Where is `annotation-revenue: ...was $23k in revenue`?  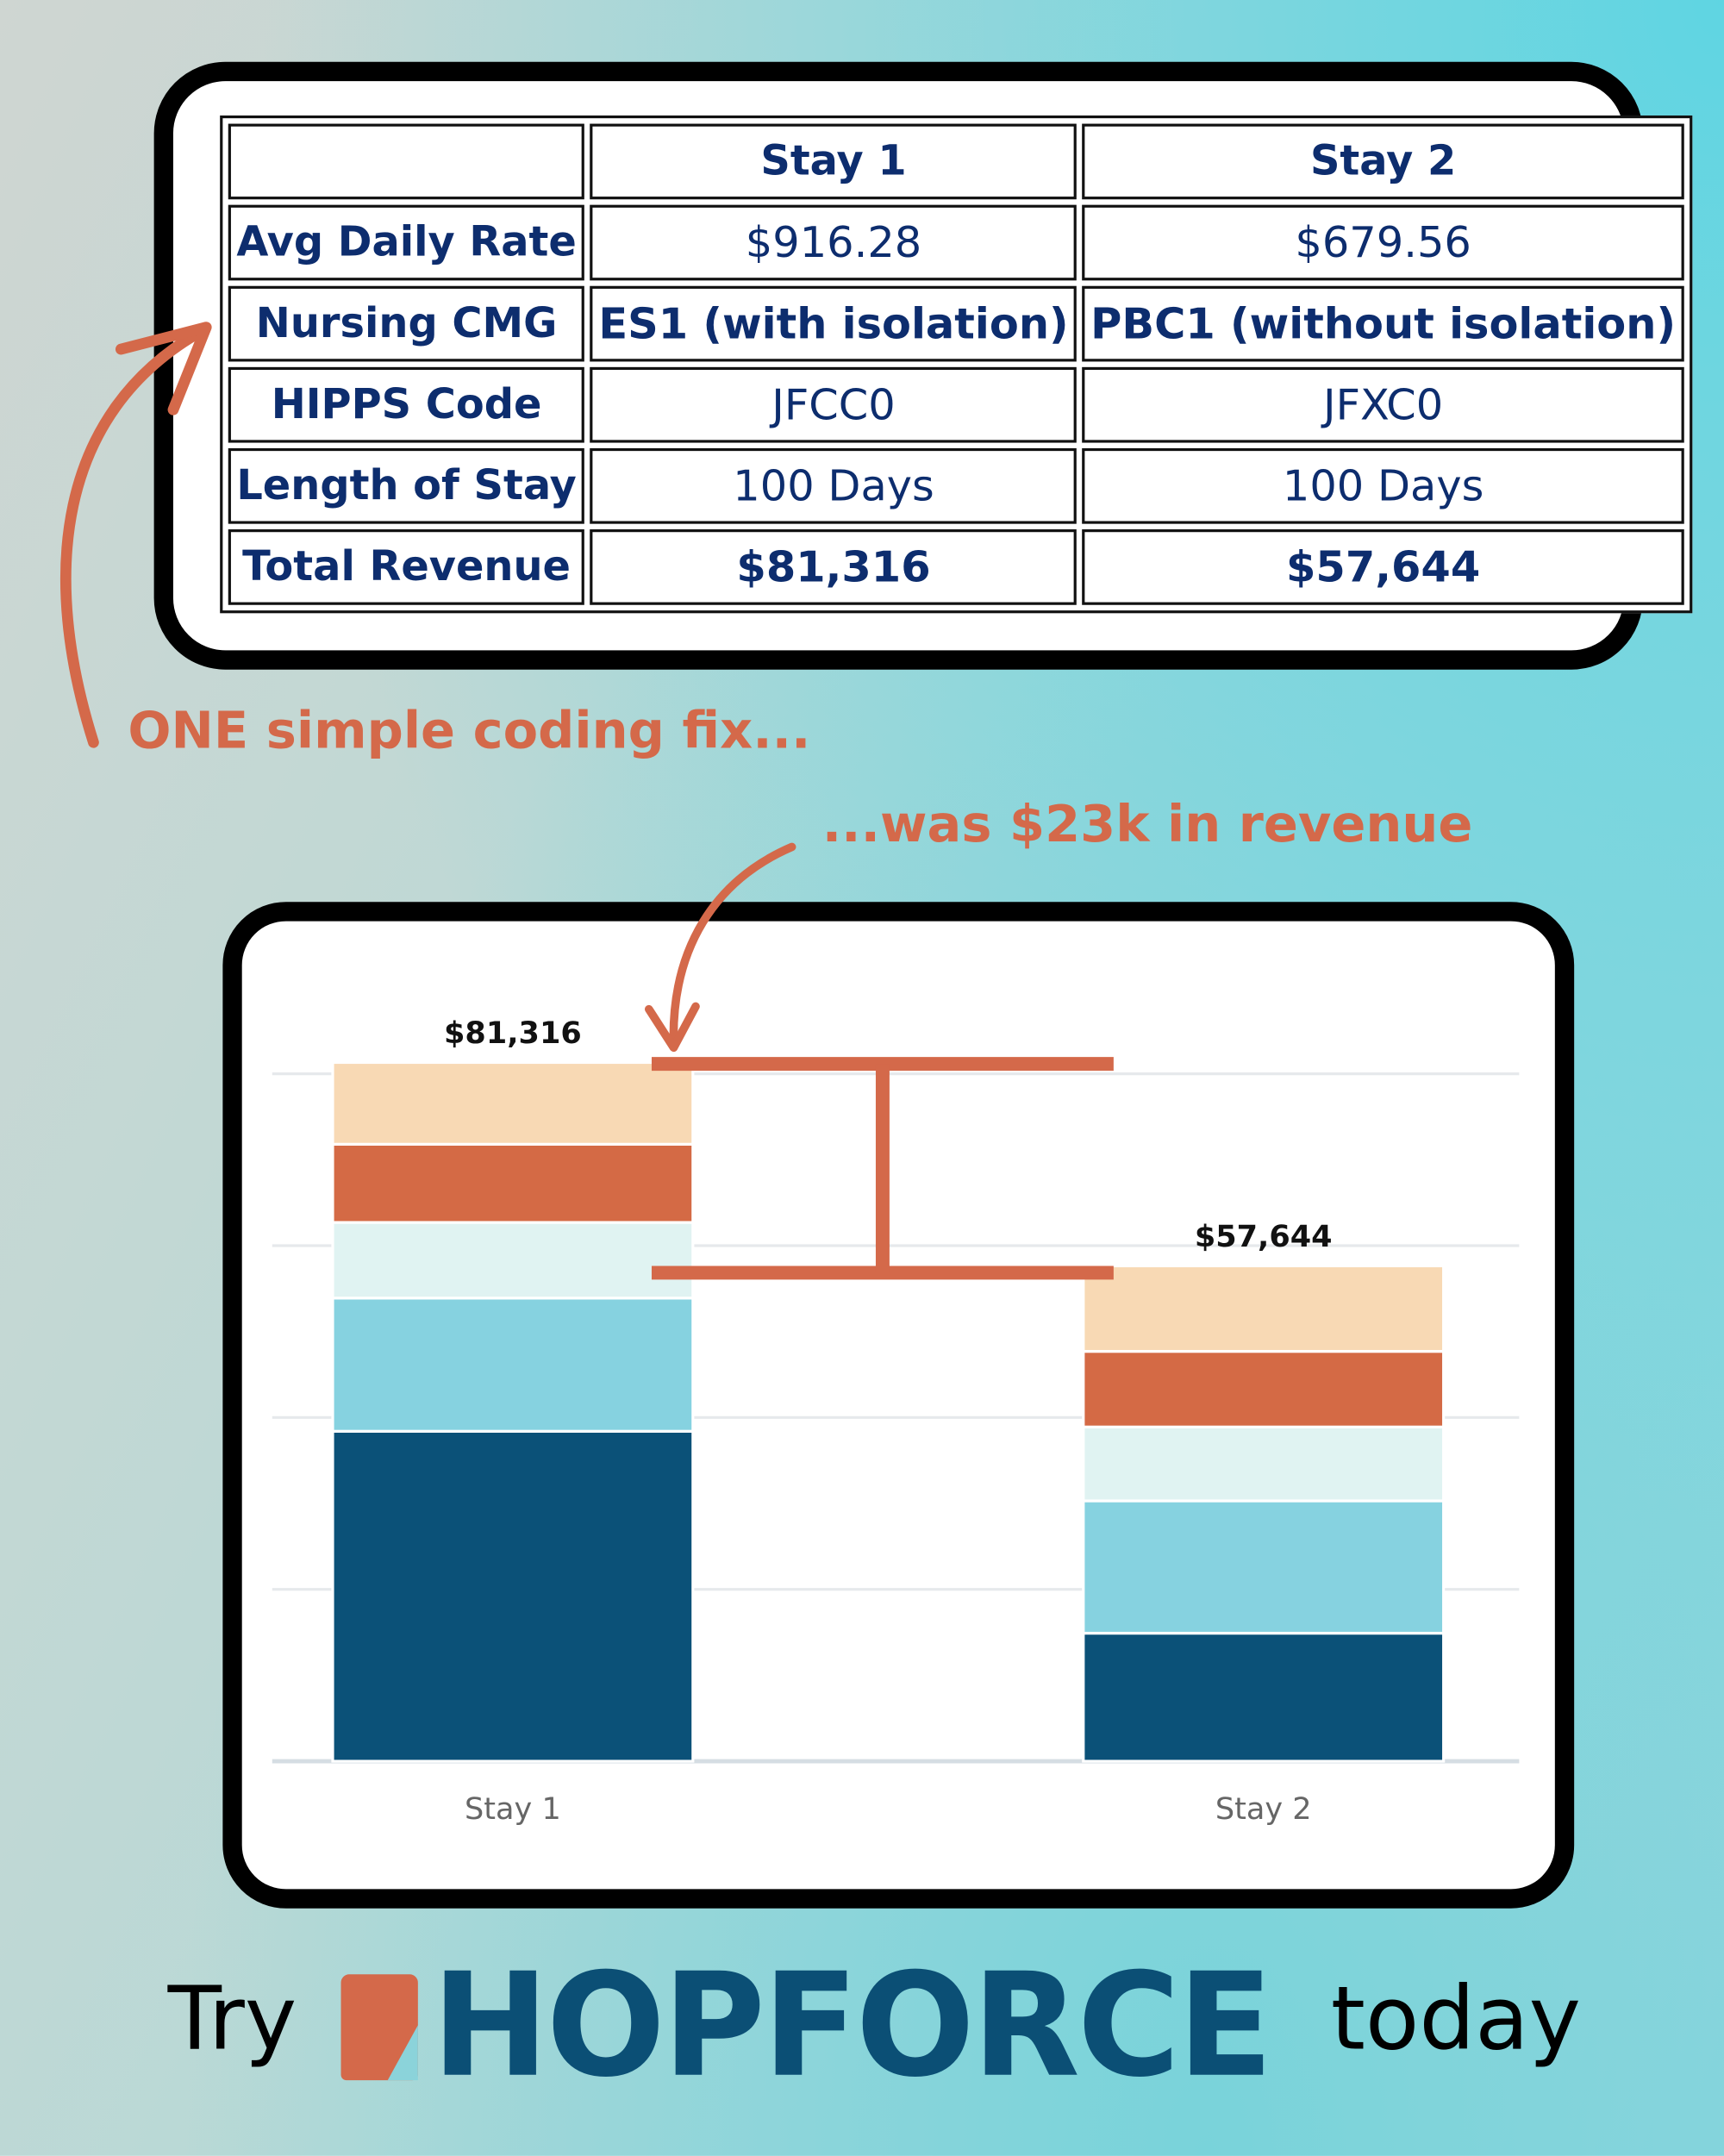 annotation-revenue: ...was $23k in revenue is located at coordinates (1147, 824).